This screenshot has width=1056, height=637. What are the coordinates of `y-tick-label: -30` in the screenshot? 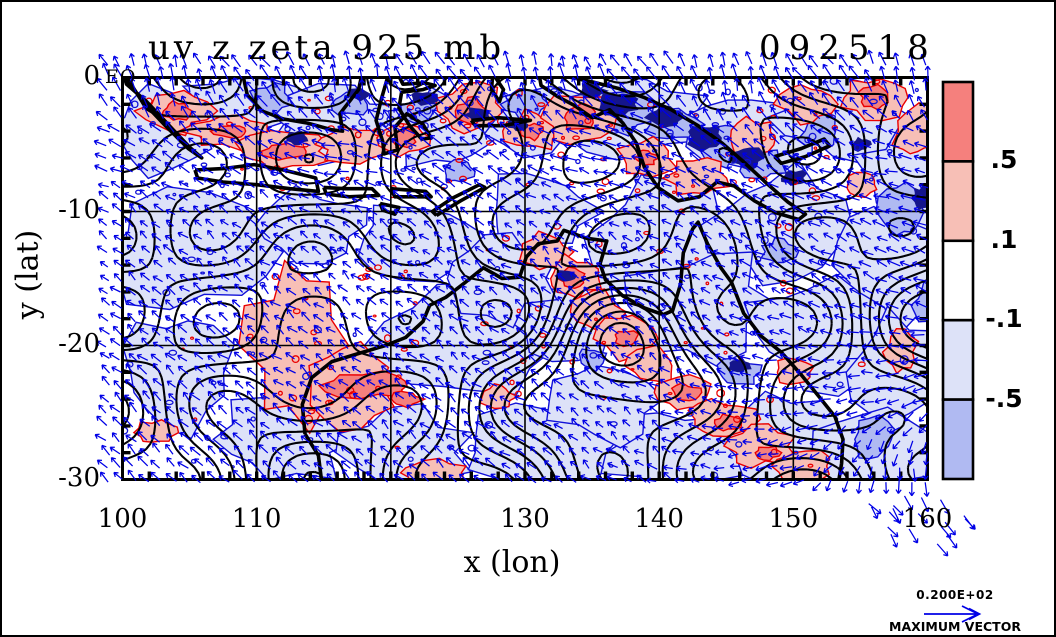 It's located at (79, 477).